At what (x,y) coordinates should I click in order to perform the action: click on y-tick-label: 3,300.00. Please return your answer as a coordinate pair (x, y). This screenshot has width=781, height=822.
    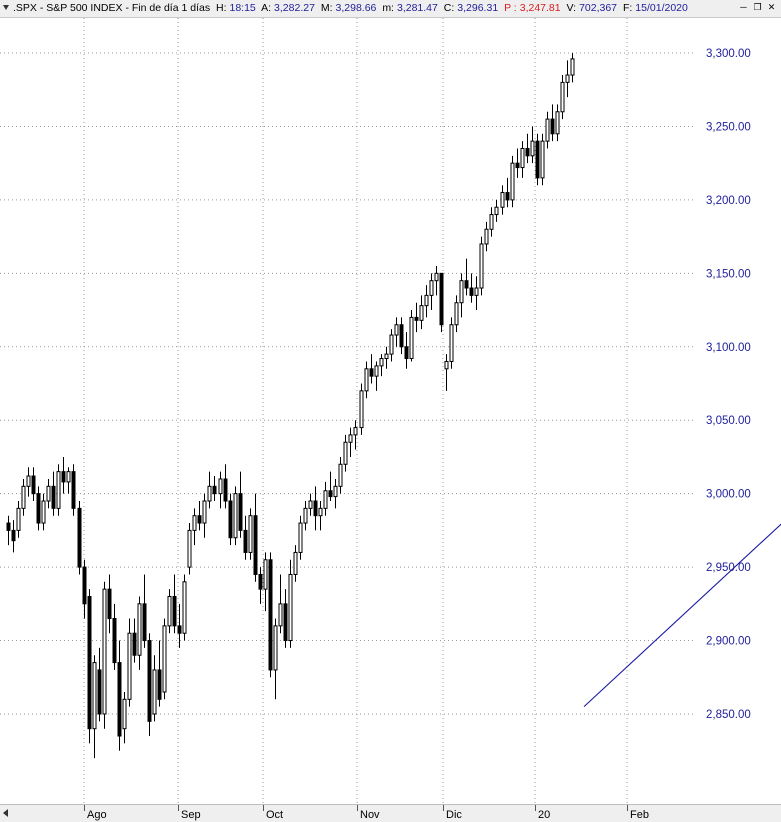
    Looking at the image, I should click on (728, 54).